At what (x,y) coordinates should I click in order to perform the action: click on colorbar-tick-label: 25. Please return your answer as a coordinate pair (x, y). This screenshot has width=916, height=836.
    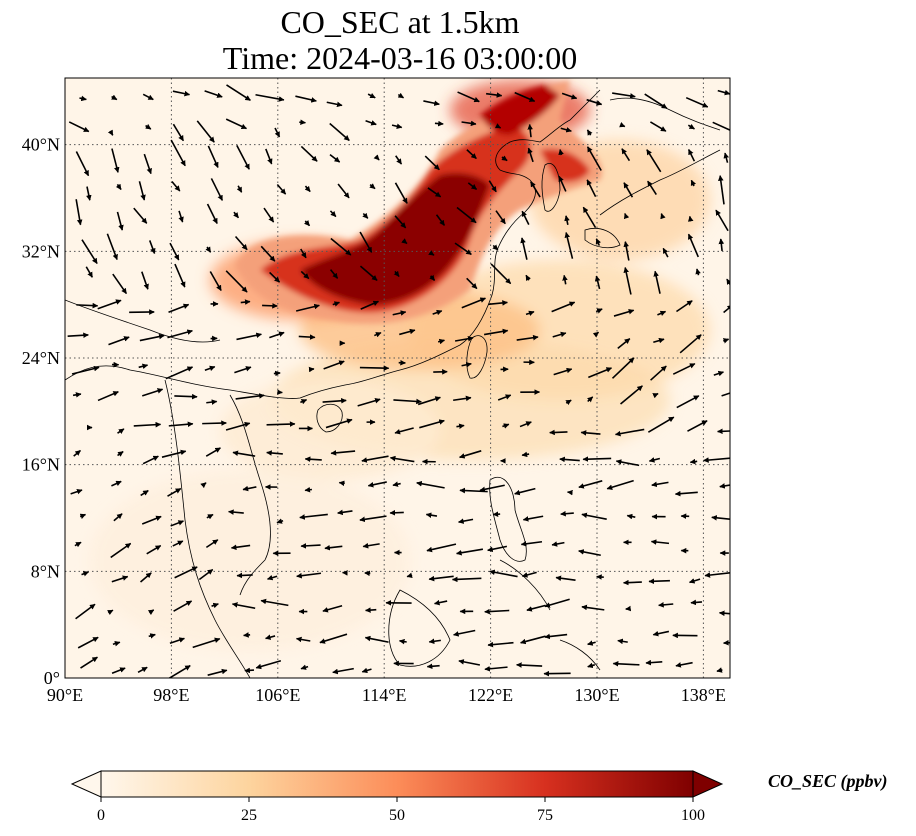
    Looking at the image, I should click on (249, 815).